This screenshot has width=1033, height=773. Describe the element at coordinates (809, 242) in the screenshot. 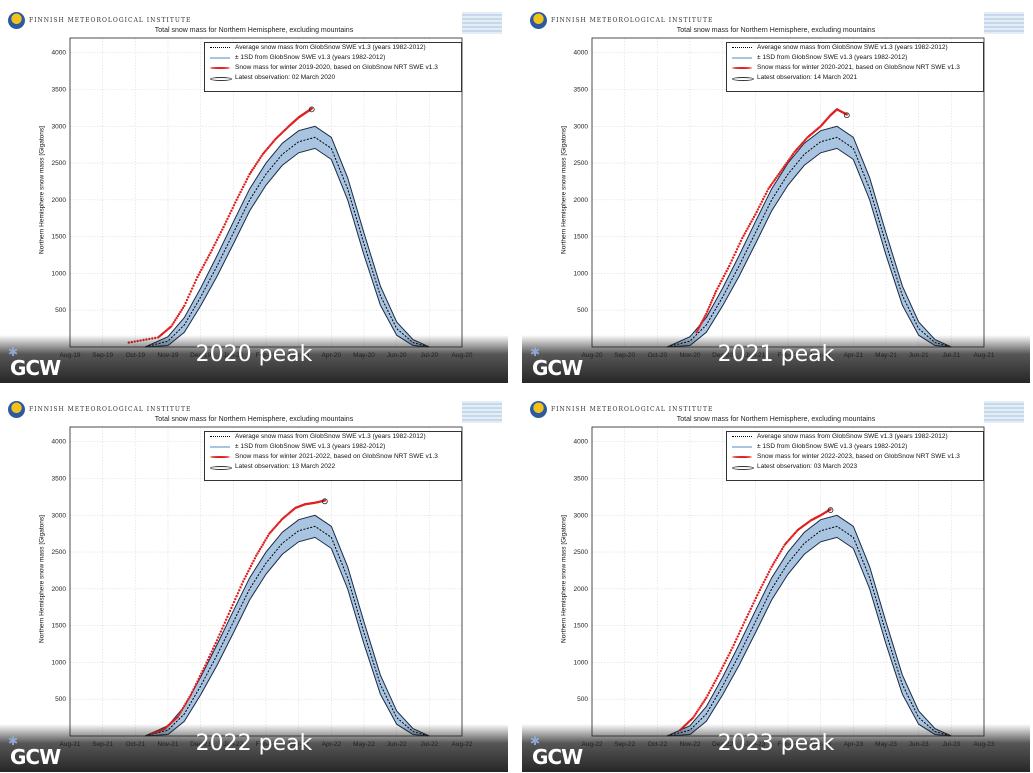

I see `average-line` at that location.